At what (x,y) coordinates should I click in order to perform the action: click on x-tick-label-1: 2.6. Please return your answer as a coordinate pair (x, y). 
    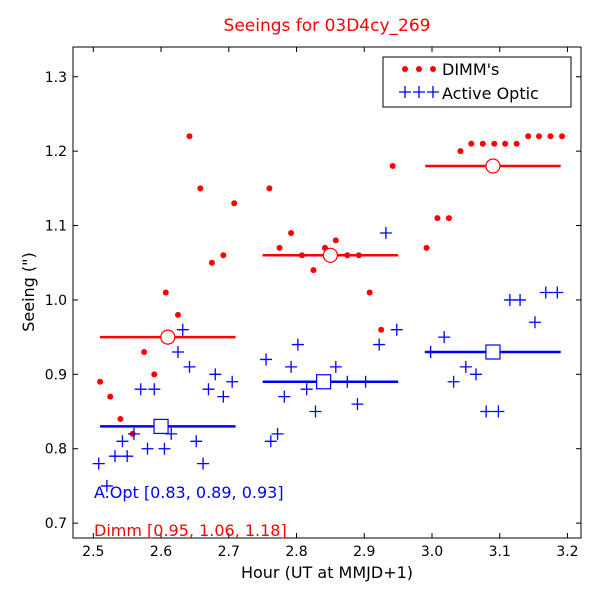
    Looking at the image, I should click on (161, 552).